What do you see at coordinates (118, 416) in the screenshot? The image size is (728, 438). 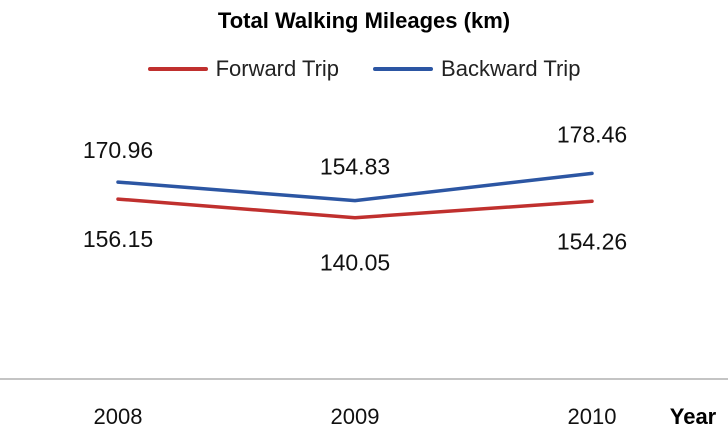 I see `x-tick-label-2008: 2008` at bounding box center [118, 416].